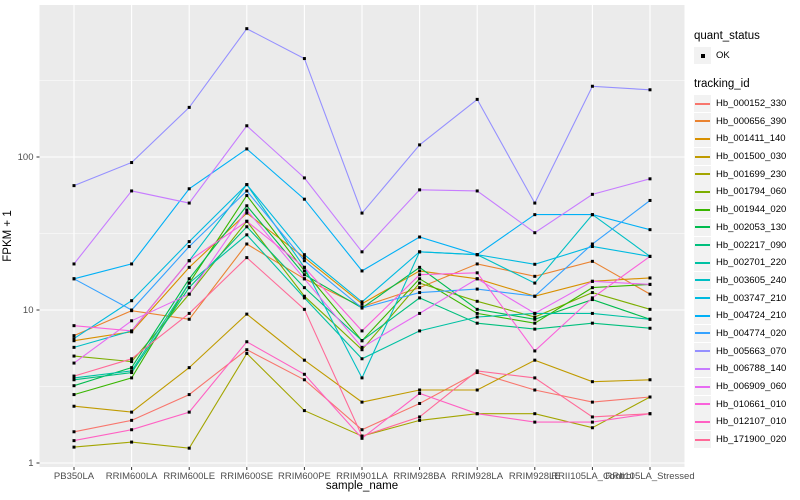 The image size is (800, 500). Describe the element at coordinates (746, 227) in the screenshot. I see `legend-item: Hb_002053_130` at that location.